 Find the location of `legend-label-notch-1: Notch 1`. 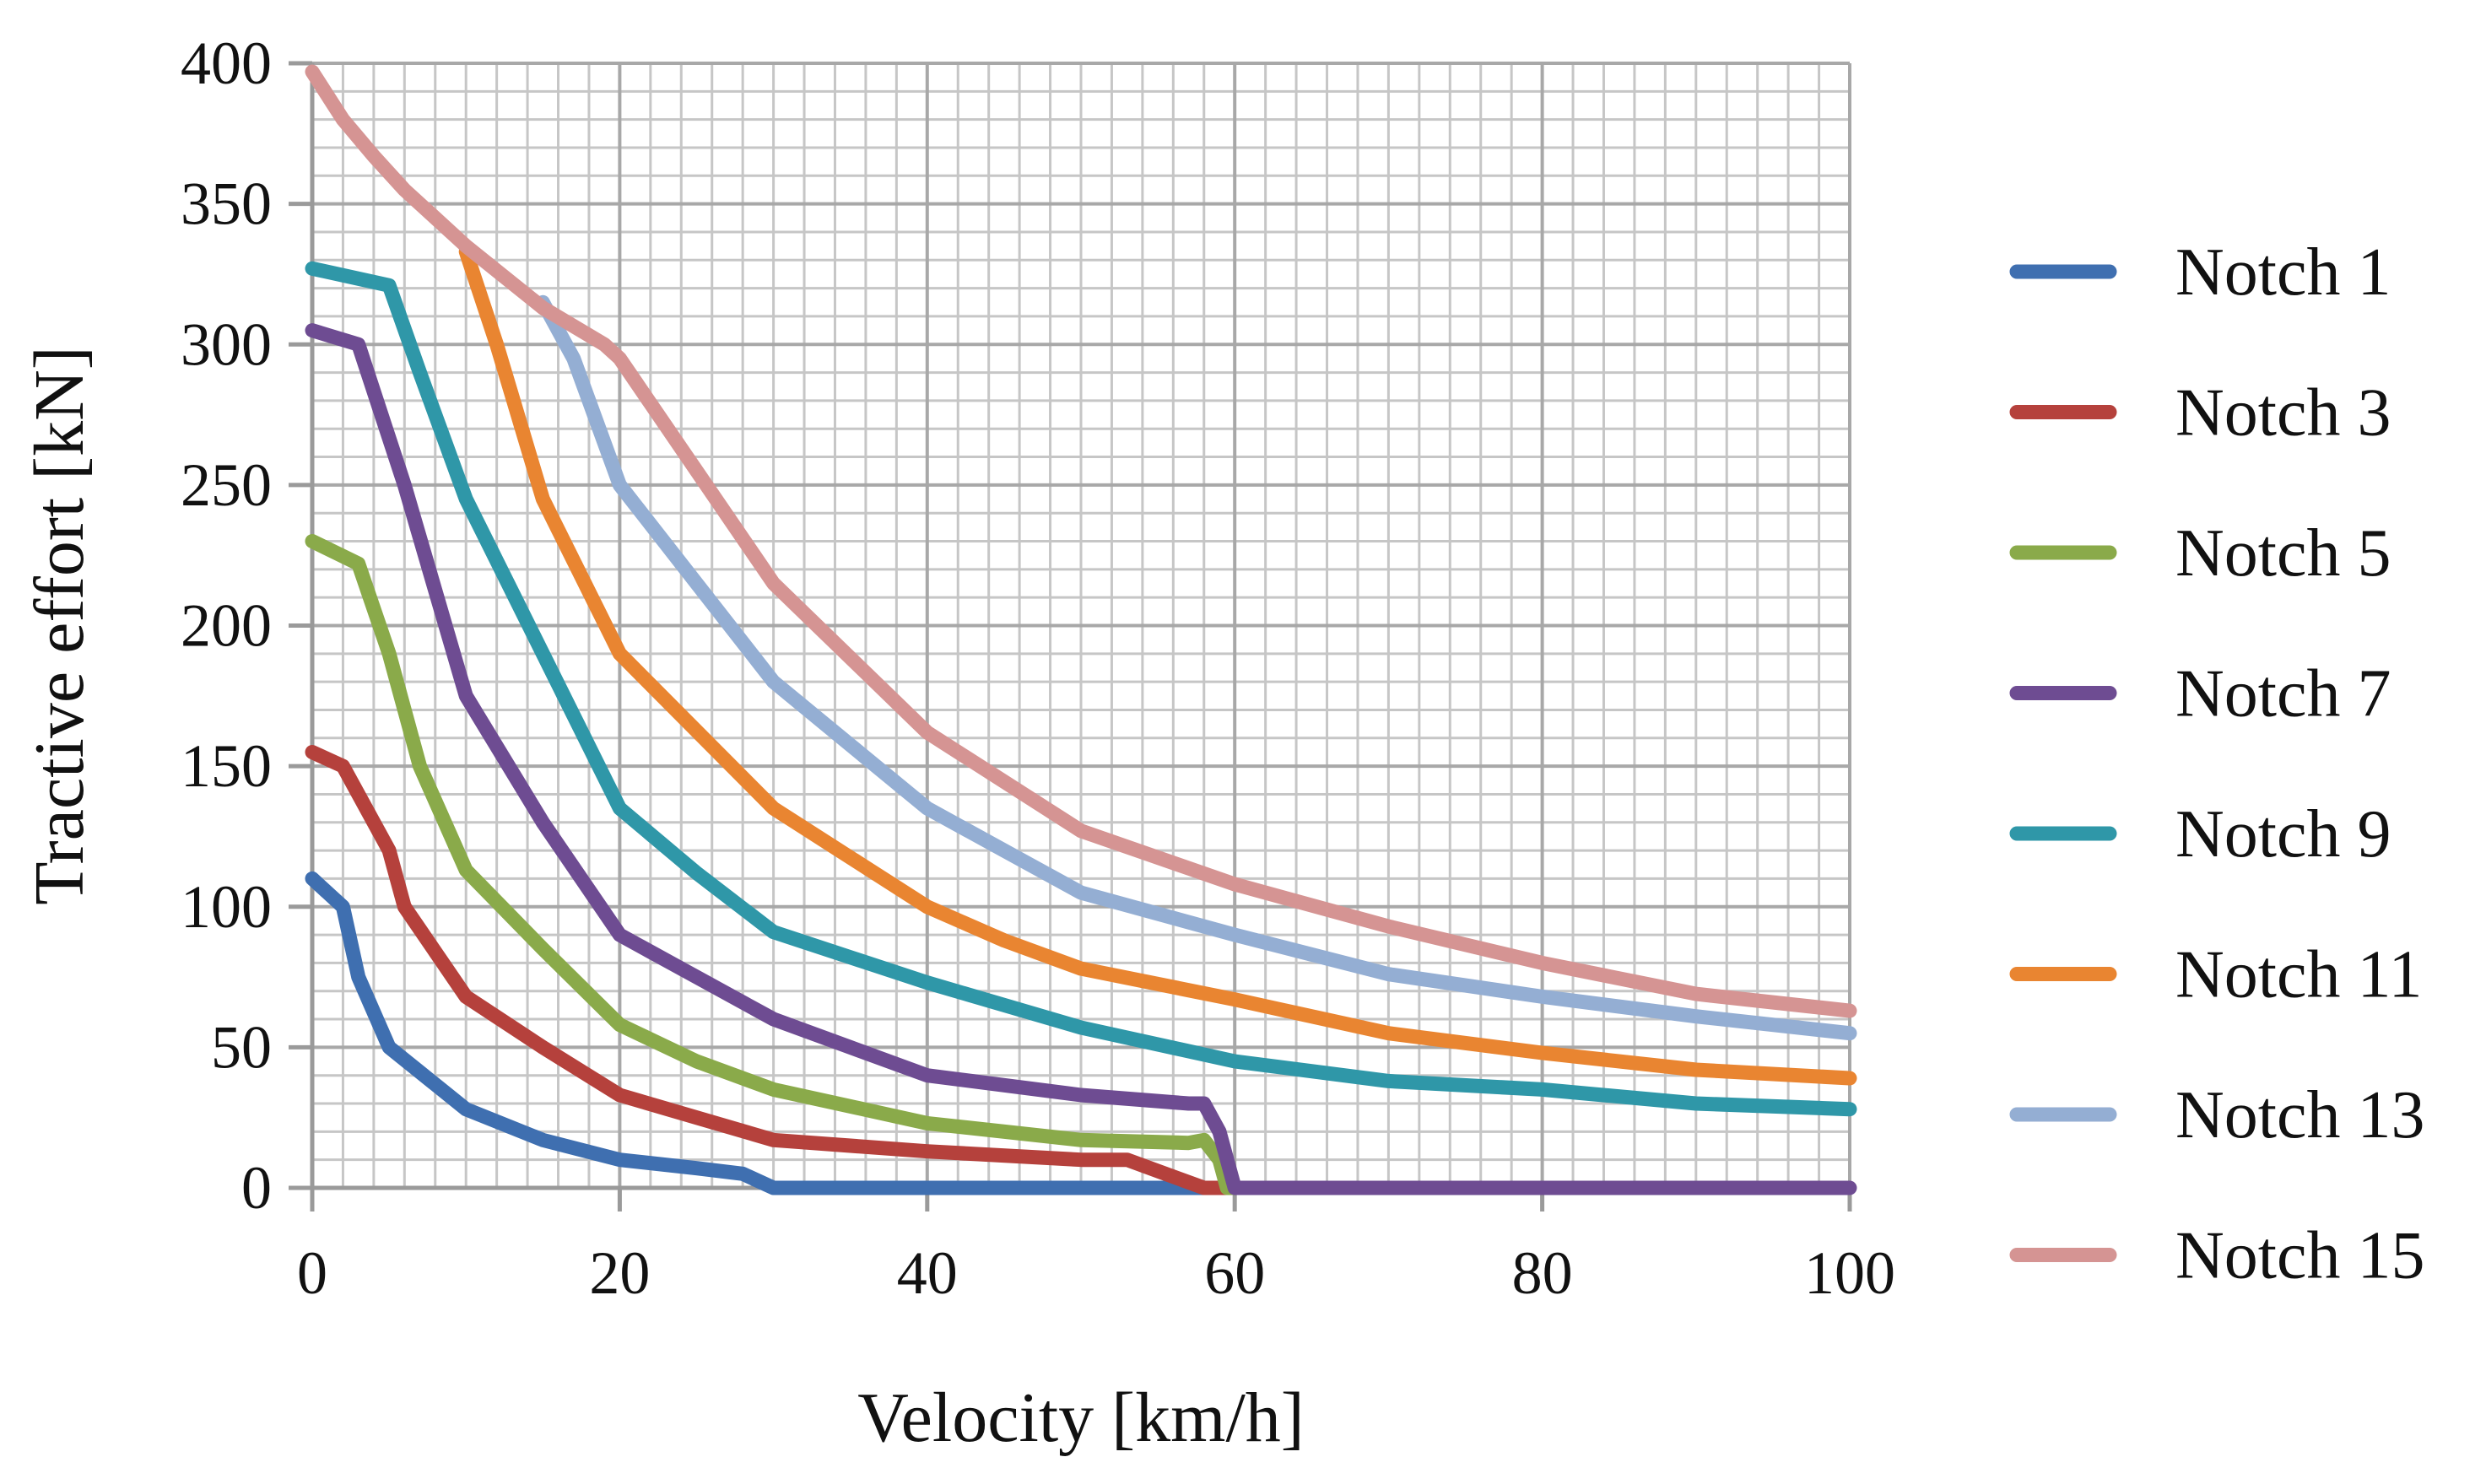

legend-label-notch-1: Notch 1 is located at coordinates (2283, 272).